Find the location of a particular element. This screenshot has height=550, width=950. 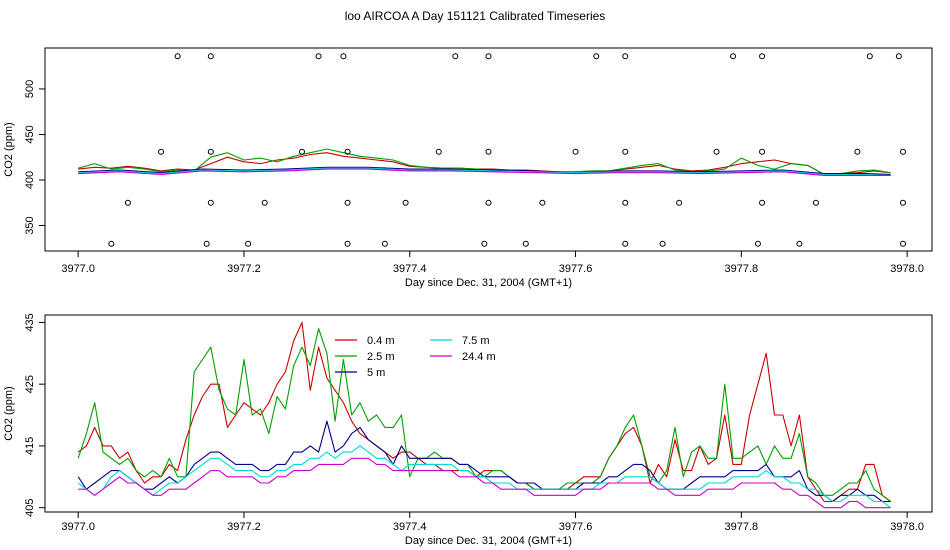

legend-label: 5 m is located at coordinates (376, 373).